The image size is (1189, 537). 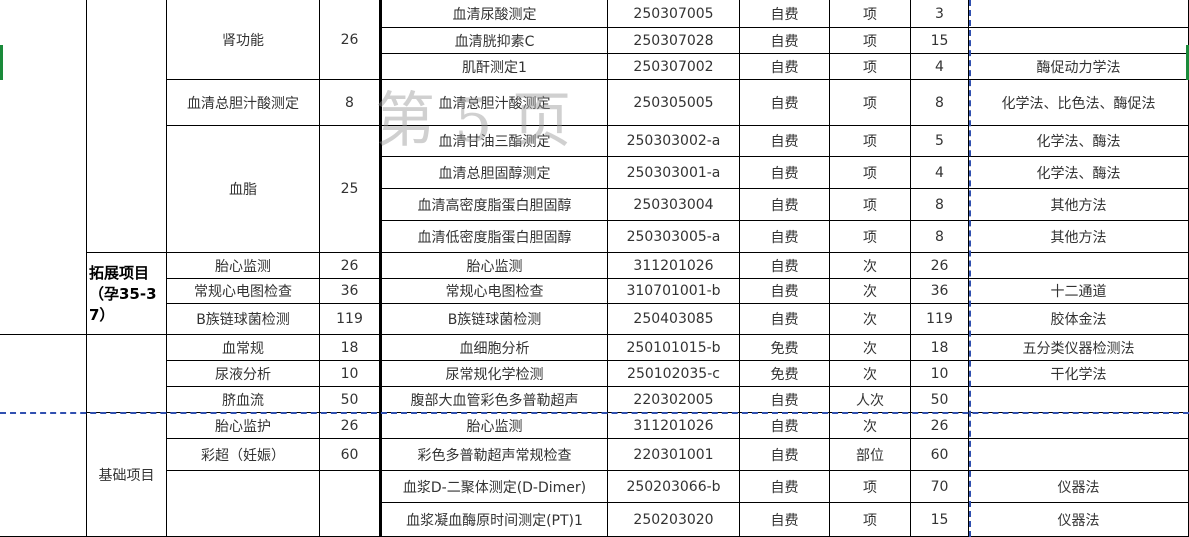 What do you see at coordinates (1079, 103) in the screenshot?
I see `cell-method: 化学法、比色法、酶促法` at bounding box center [1079, 103].